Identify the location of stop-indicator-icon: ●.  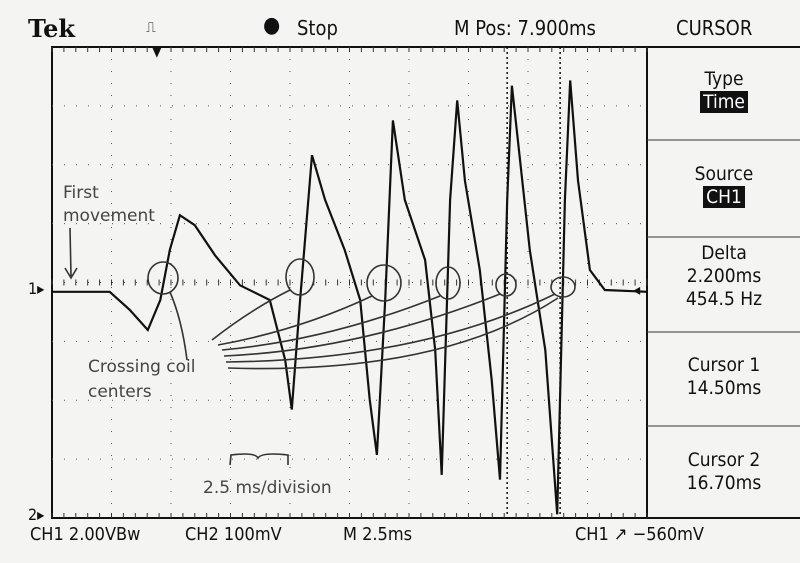
(272, 25).